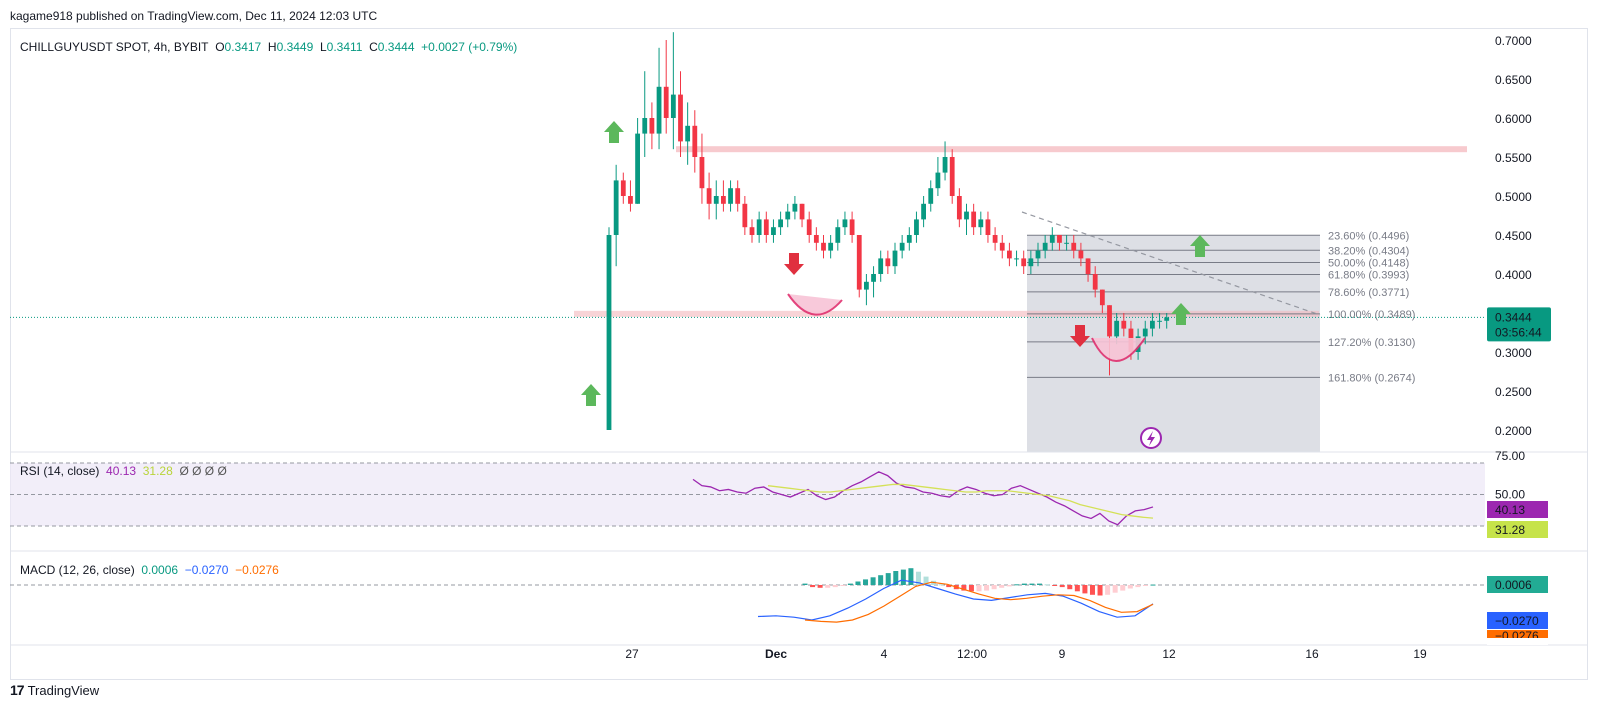 This screenshot has height=721, width=1600. I want to click on fib-level-label: 61.80% (0.3993), so click(1368, 276).